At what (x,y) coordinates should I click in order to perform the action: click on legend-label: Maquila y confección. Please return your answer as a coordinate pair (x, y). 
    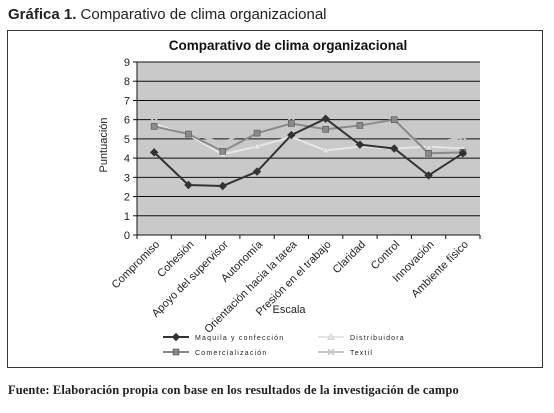
    Looking at the image, I should click on (239, 338).